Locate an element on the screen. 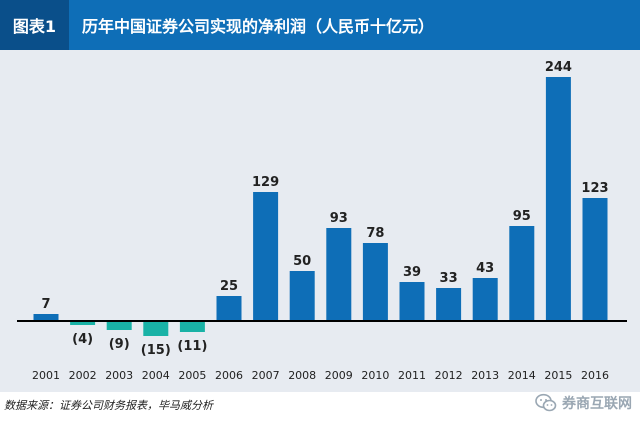 This screenshot has width=640, height=424. bar-2004 is located at coordinates (156, 328).